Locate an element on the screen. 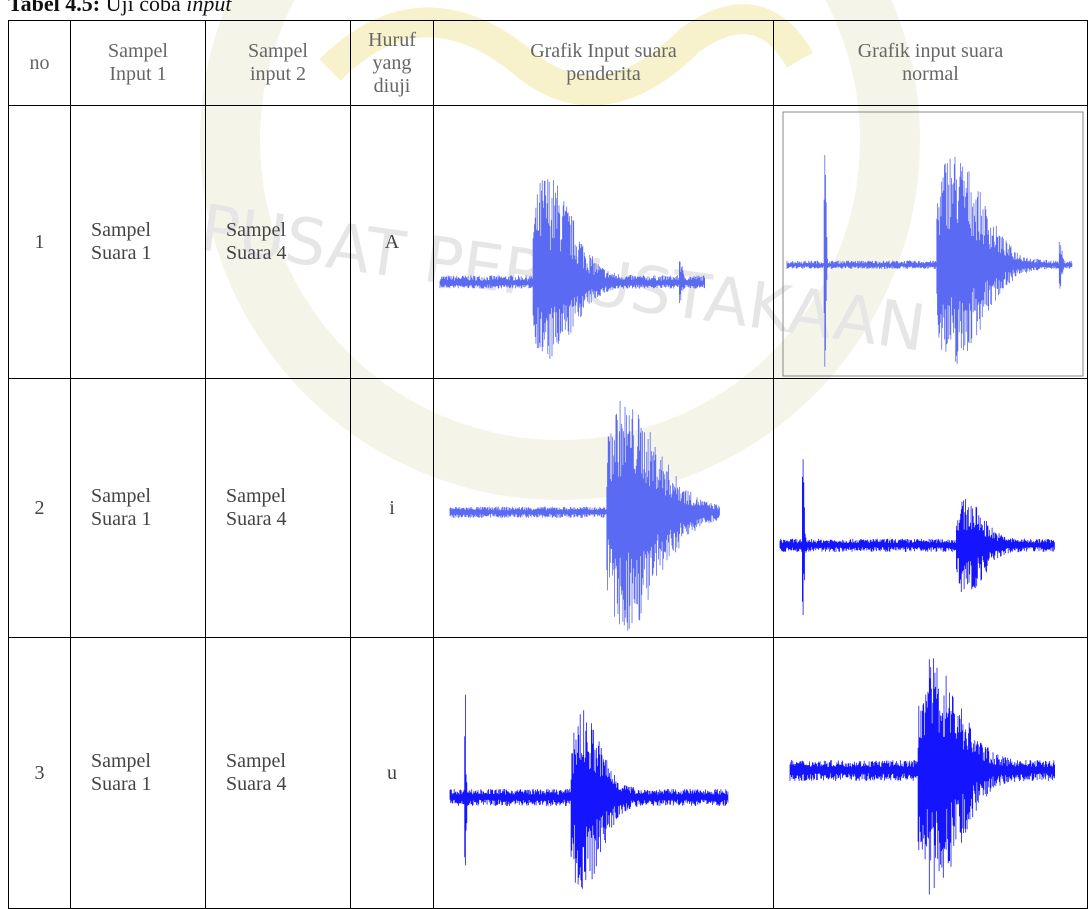 The width and height of the screenshot is (1088, 909). header-cell: Grafik Input suara penderita is located at coordinates (603, 63).